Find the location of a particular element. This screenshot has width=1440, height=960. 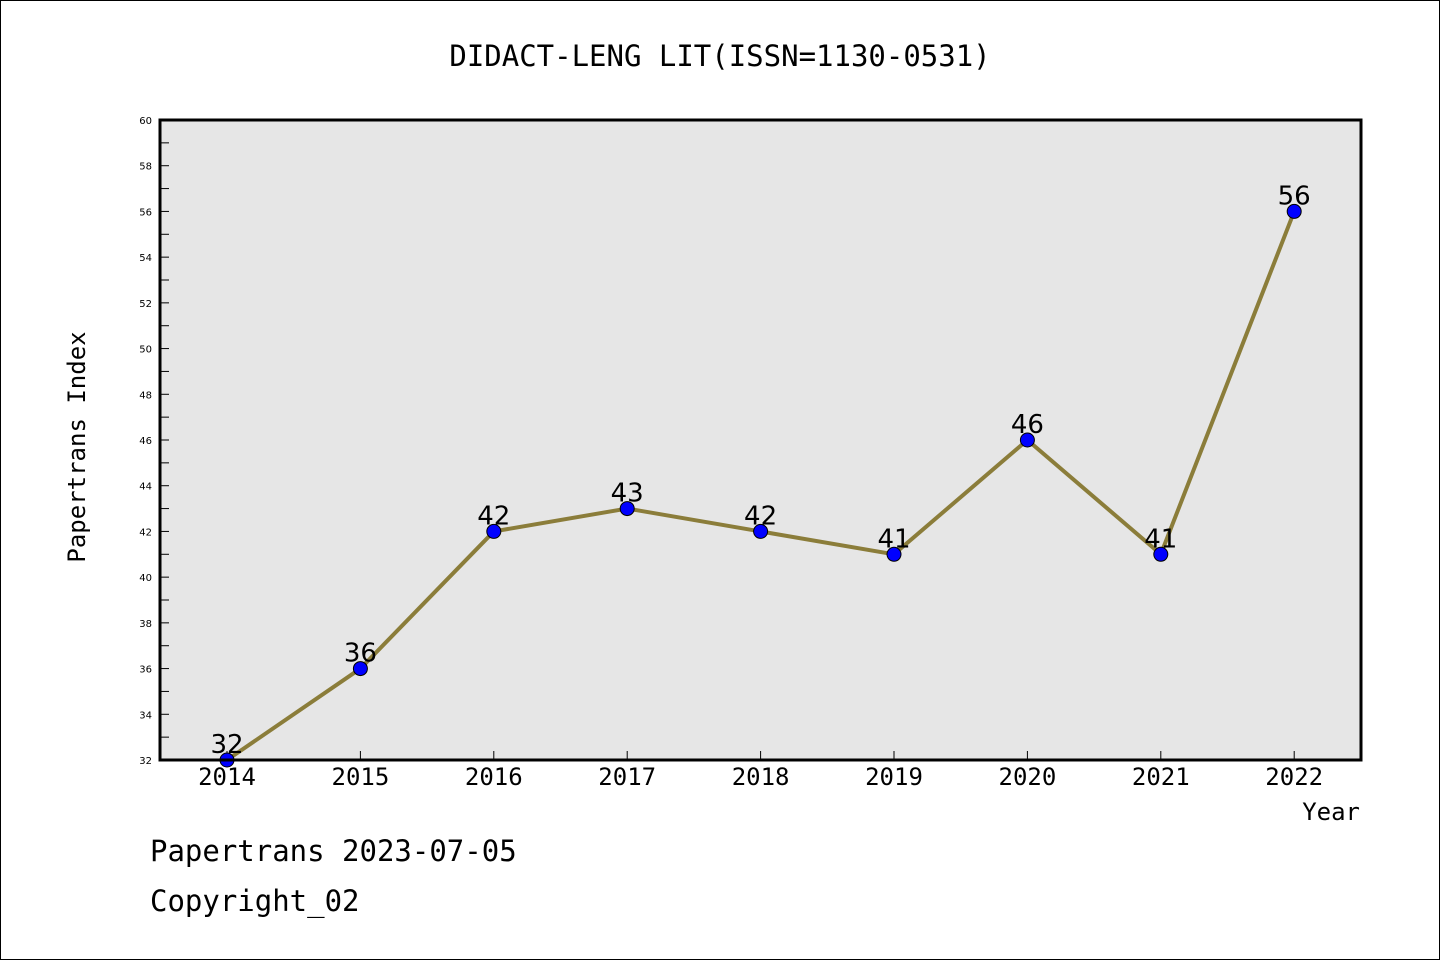

x-tick-label: 2019 is located at coordinates (894, 777).